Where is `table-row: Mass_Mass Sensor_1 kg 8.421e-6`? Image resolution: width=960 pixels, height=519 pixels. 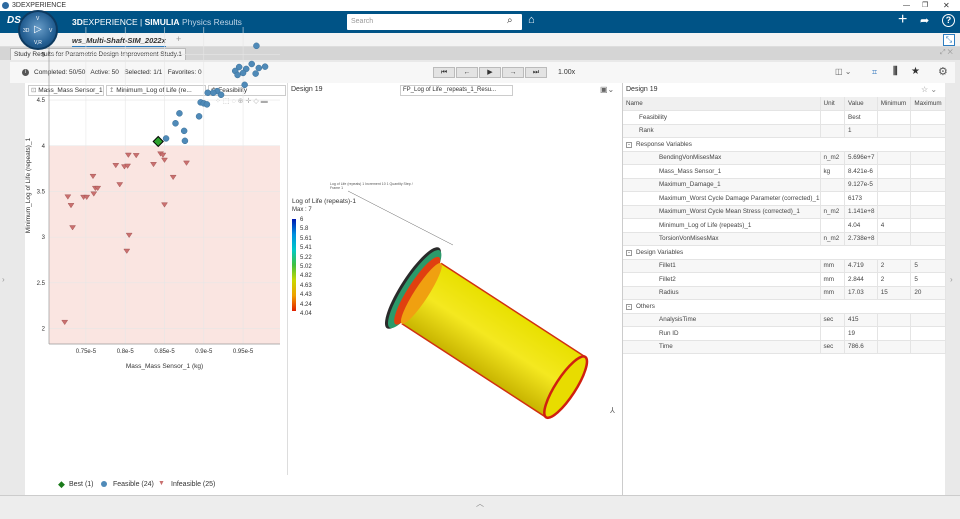 table-row: Mass_Mass Sensor_1 kg 8.421e-6 is located at coordinates (784, 171).